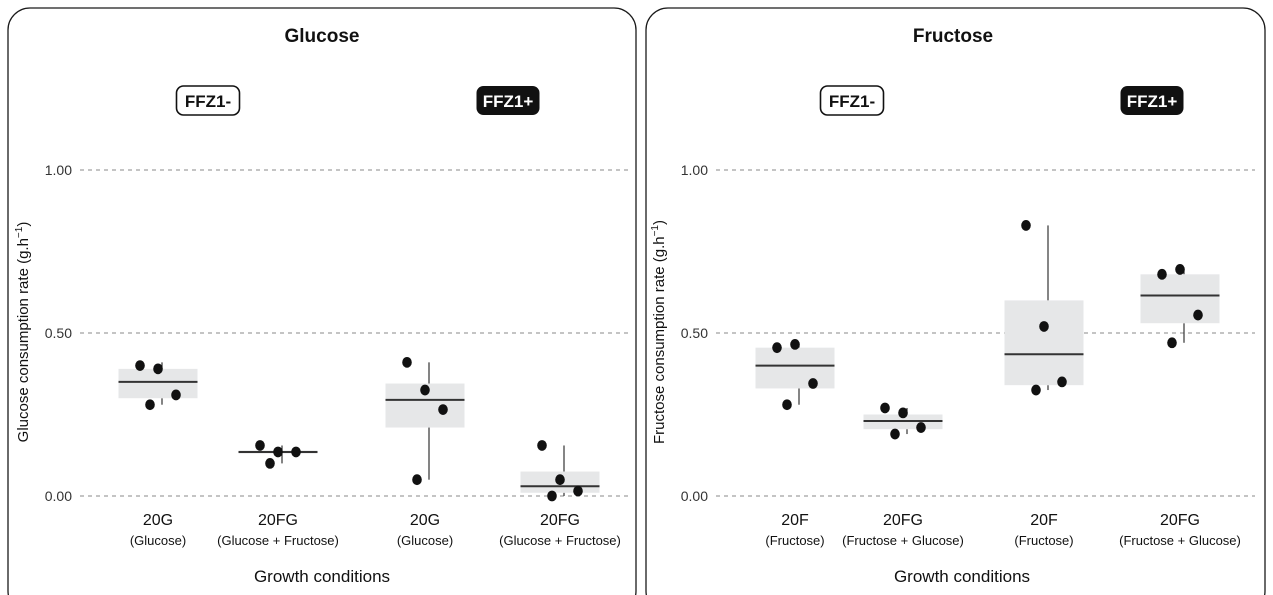 Image resolution: width=1273 pixels, height=595 pixels. I want to click on panel-title: Glucose, so click(322, 36).